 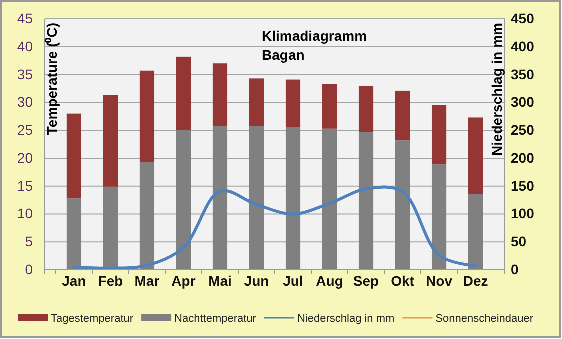 I want to click on x-tick-label: Nov, so click(x=439, y=280).